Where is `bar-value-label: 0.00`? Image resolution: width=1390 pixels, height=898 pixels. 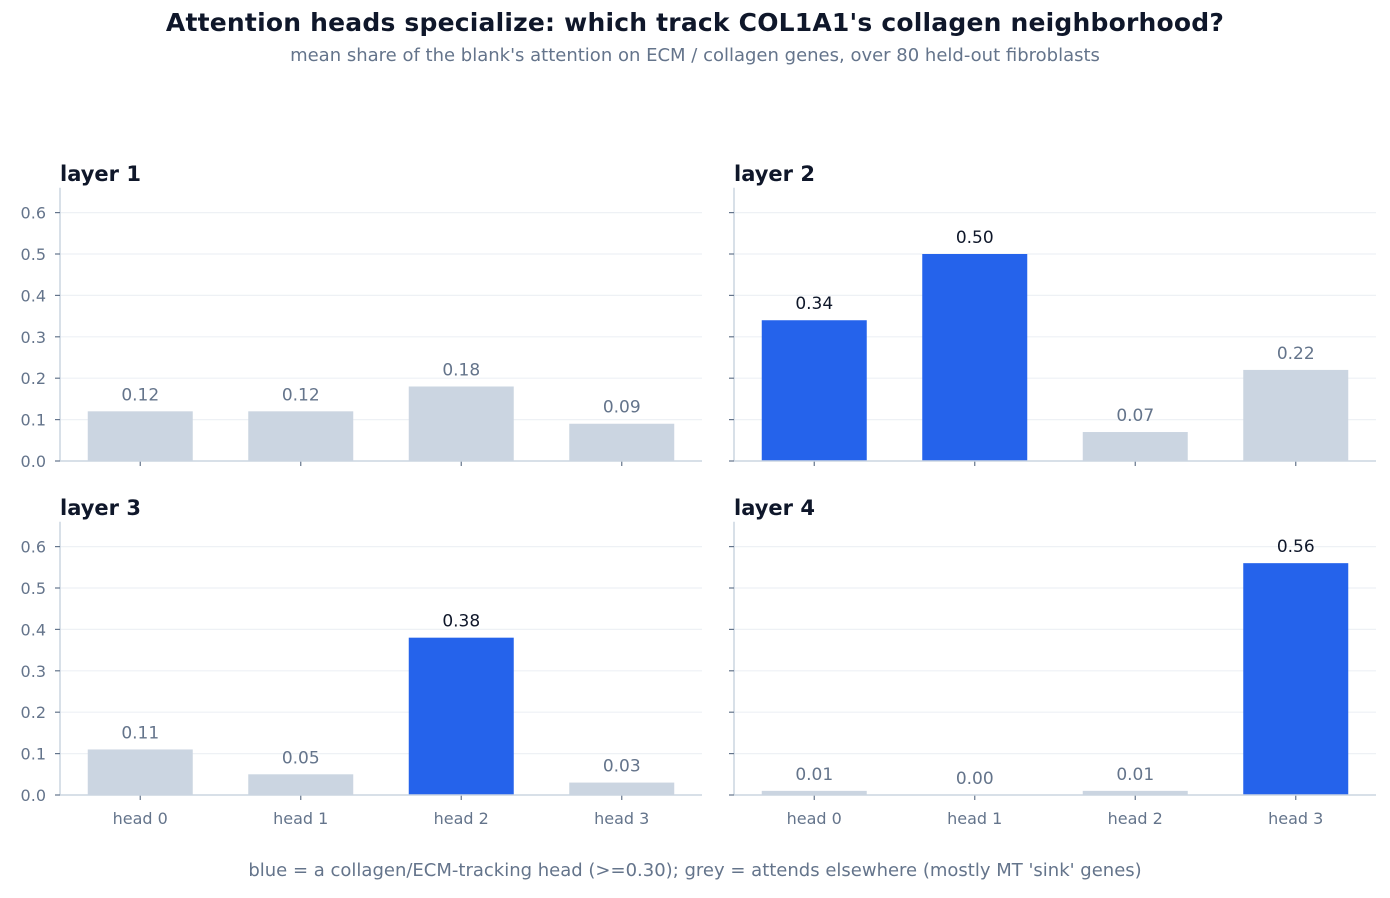
bar-value-label: 0.00 is located at coordinates (975, 779).